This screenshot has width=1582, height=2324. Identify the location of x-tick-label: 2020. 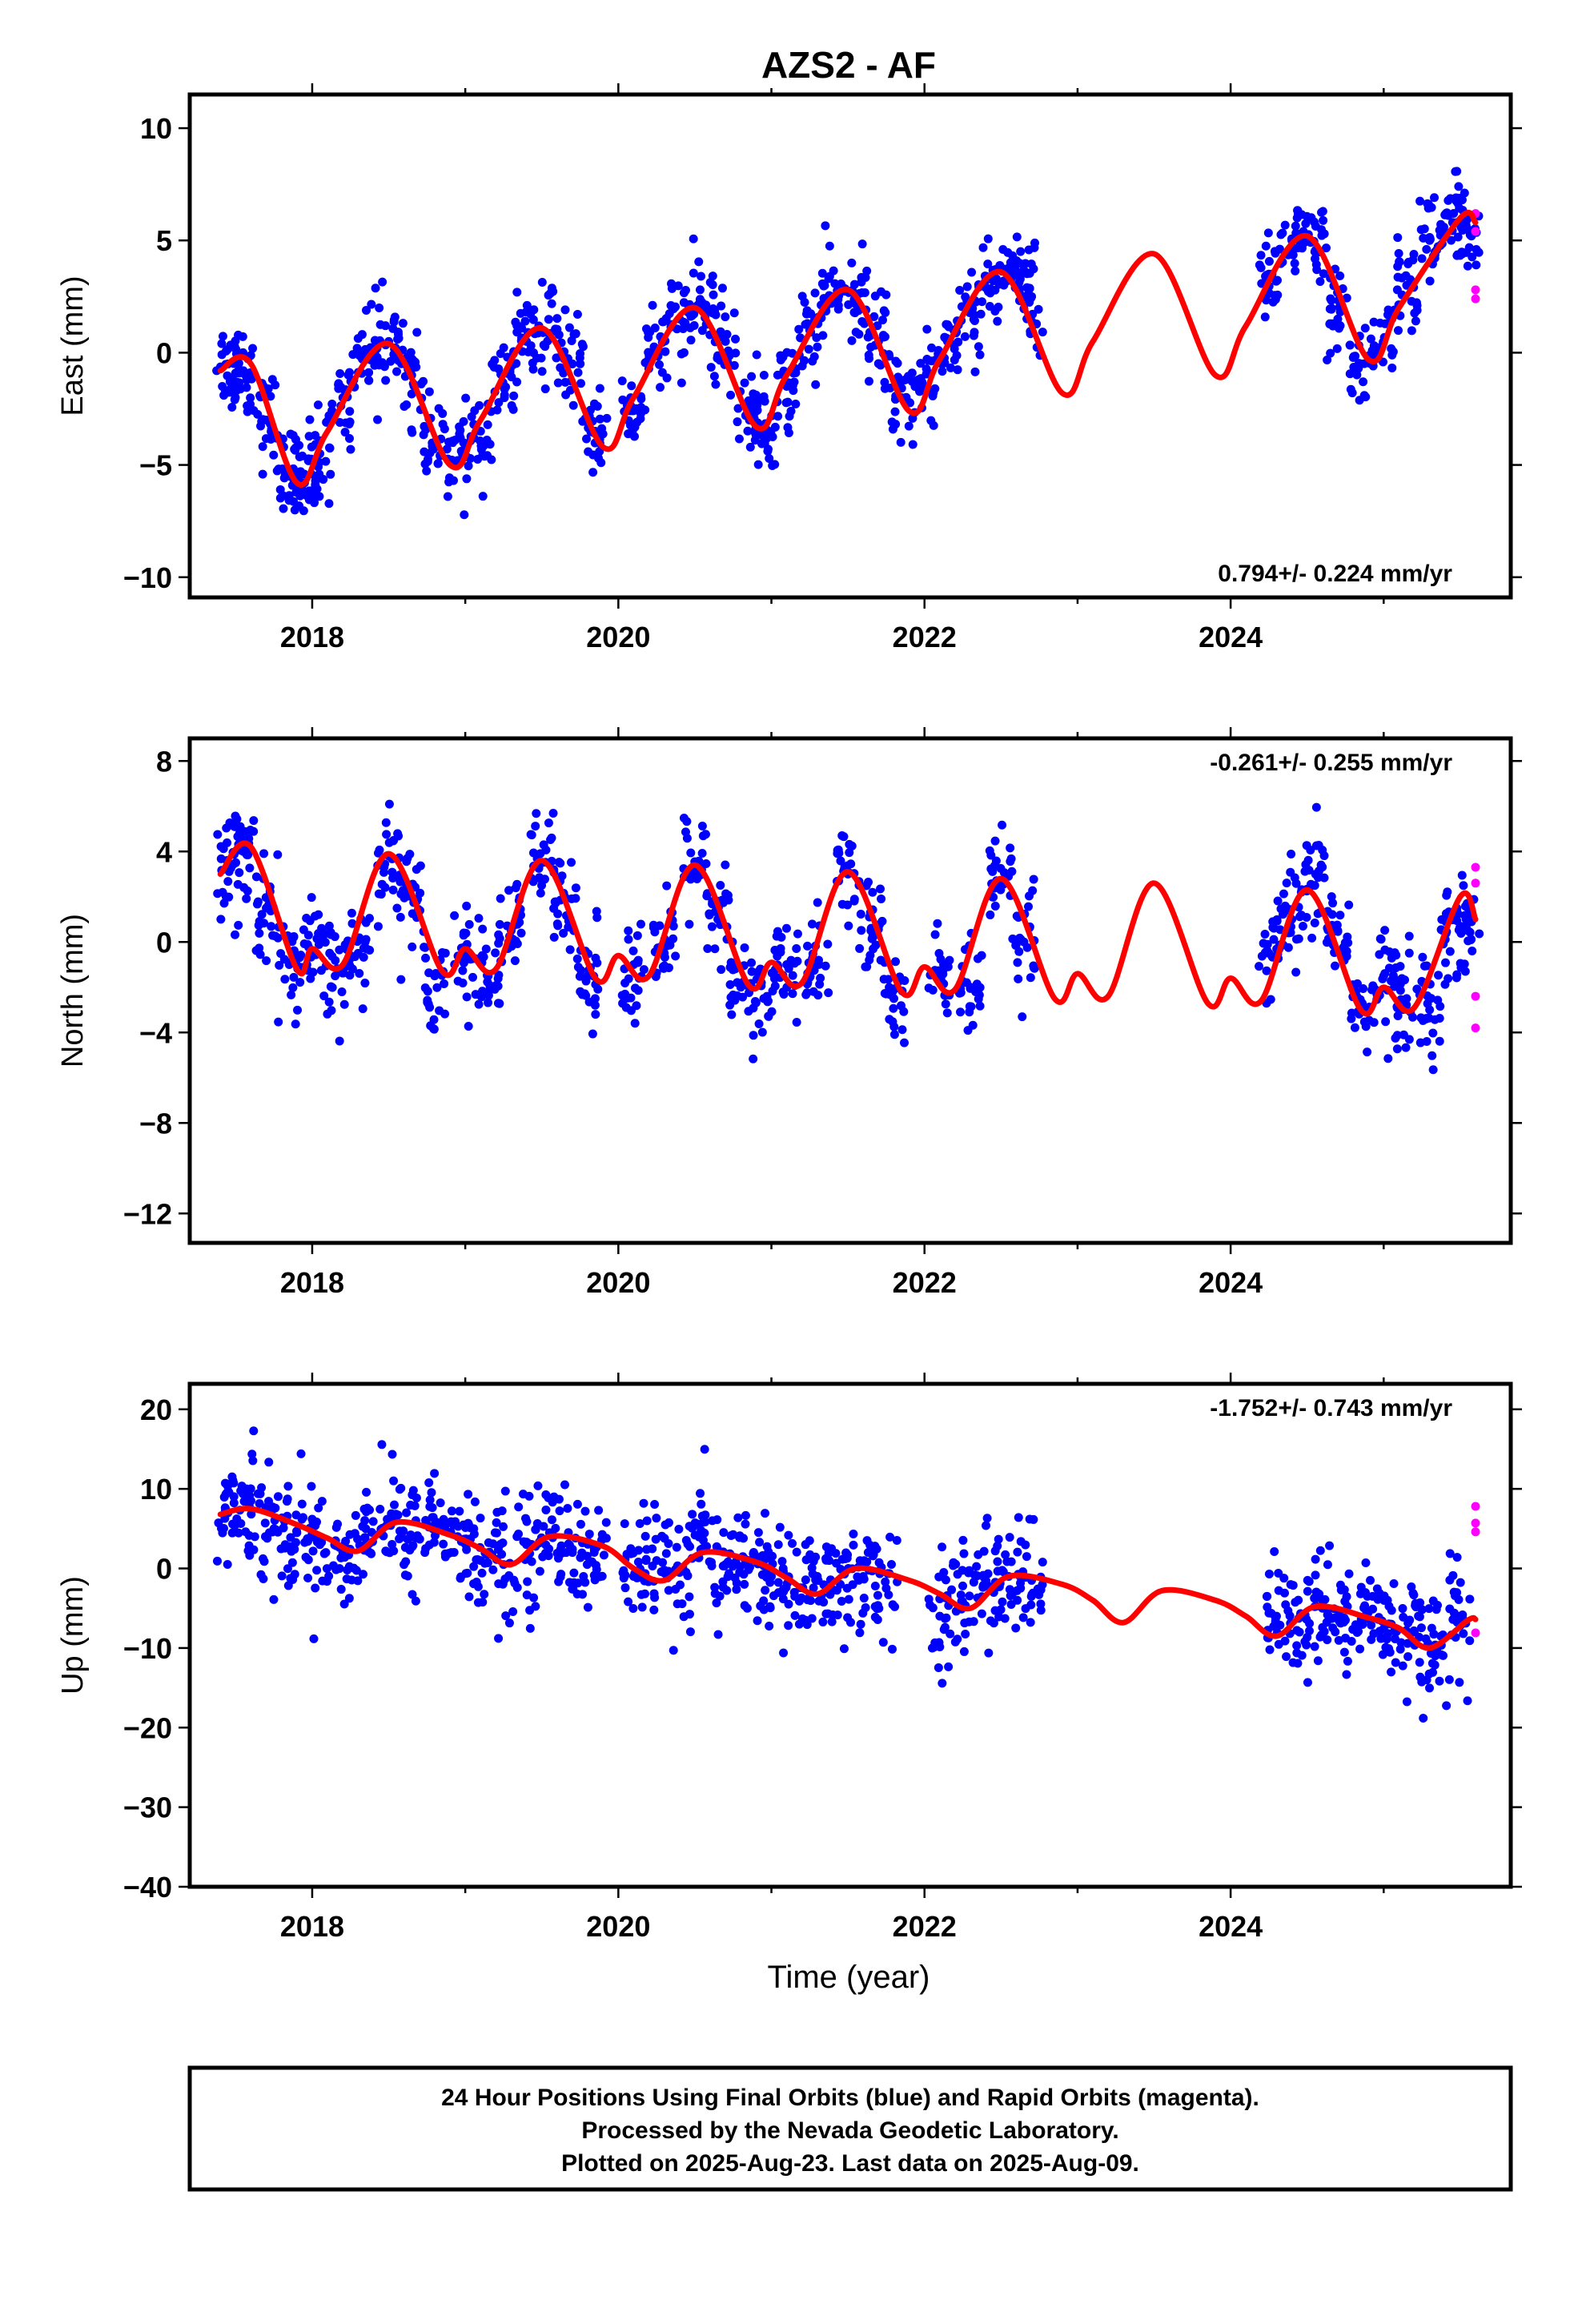
(618, 1282).